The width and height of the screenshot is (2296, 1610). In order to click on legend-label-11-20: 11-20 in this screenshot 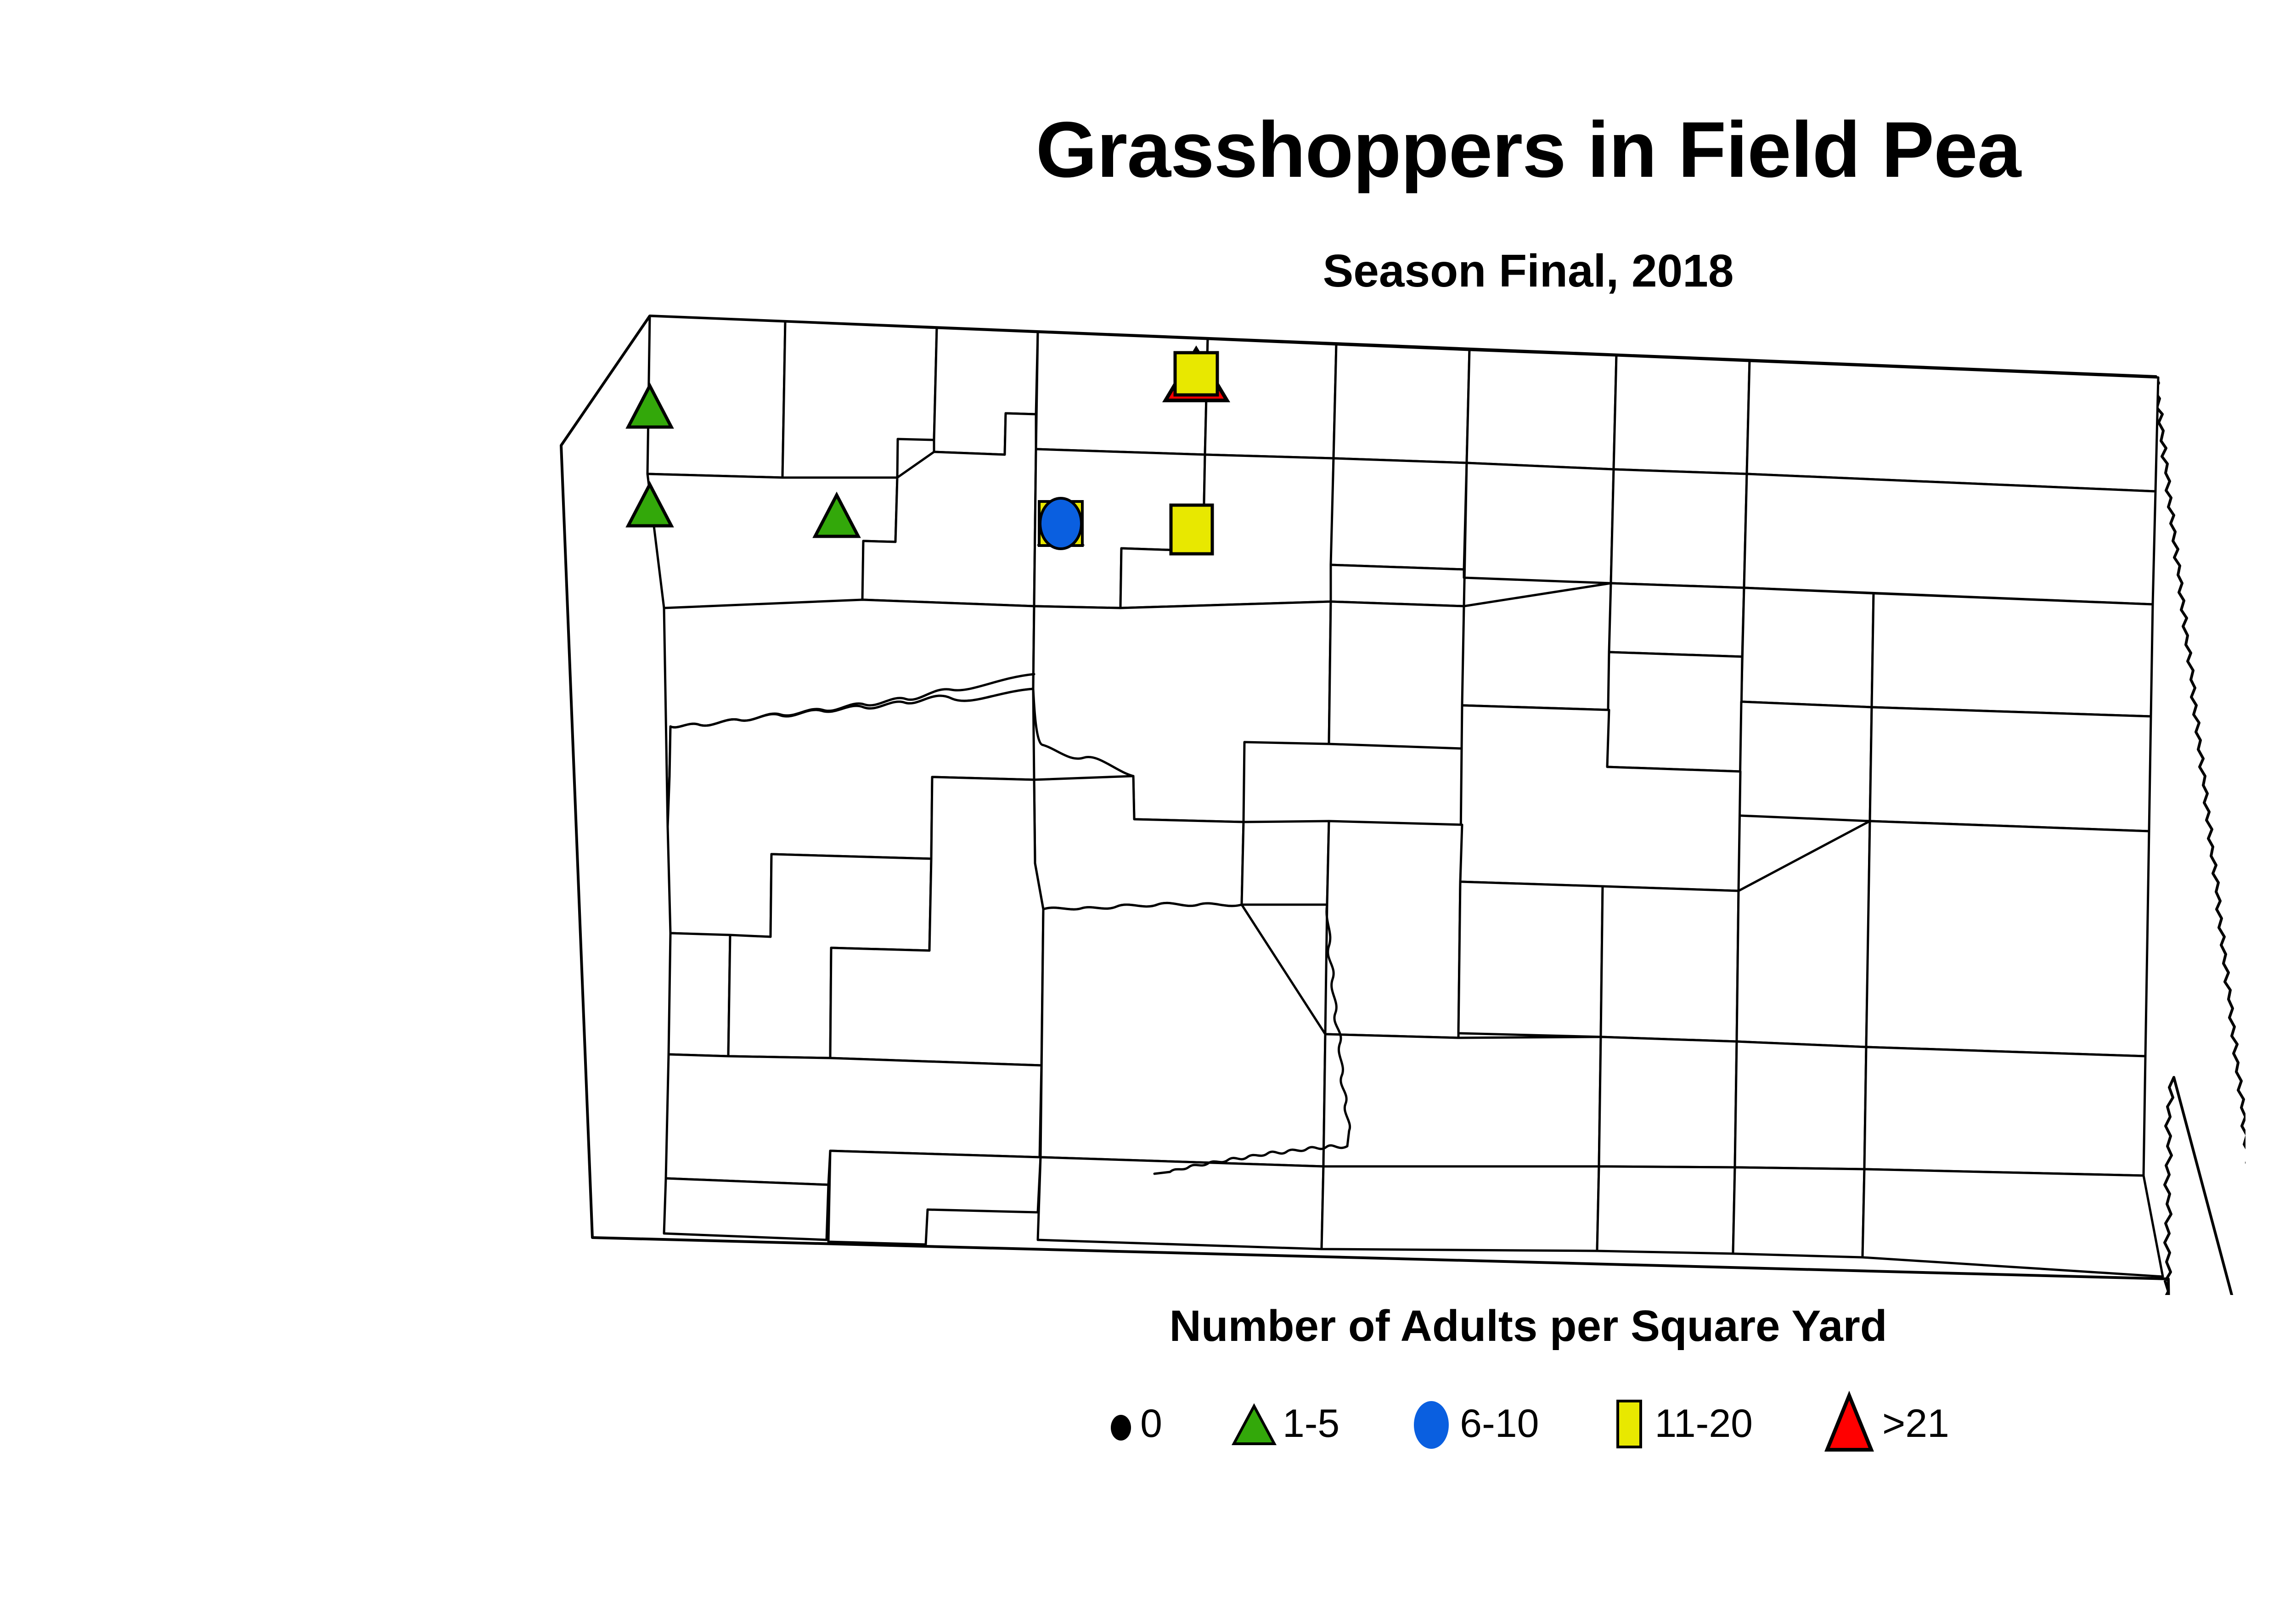, I will do `click(1703, 1424)`.